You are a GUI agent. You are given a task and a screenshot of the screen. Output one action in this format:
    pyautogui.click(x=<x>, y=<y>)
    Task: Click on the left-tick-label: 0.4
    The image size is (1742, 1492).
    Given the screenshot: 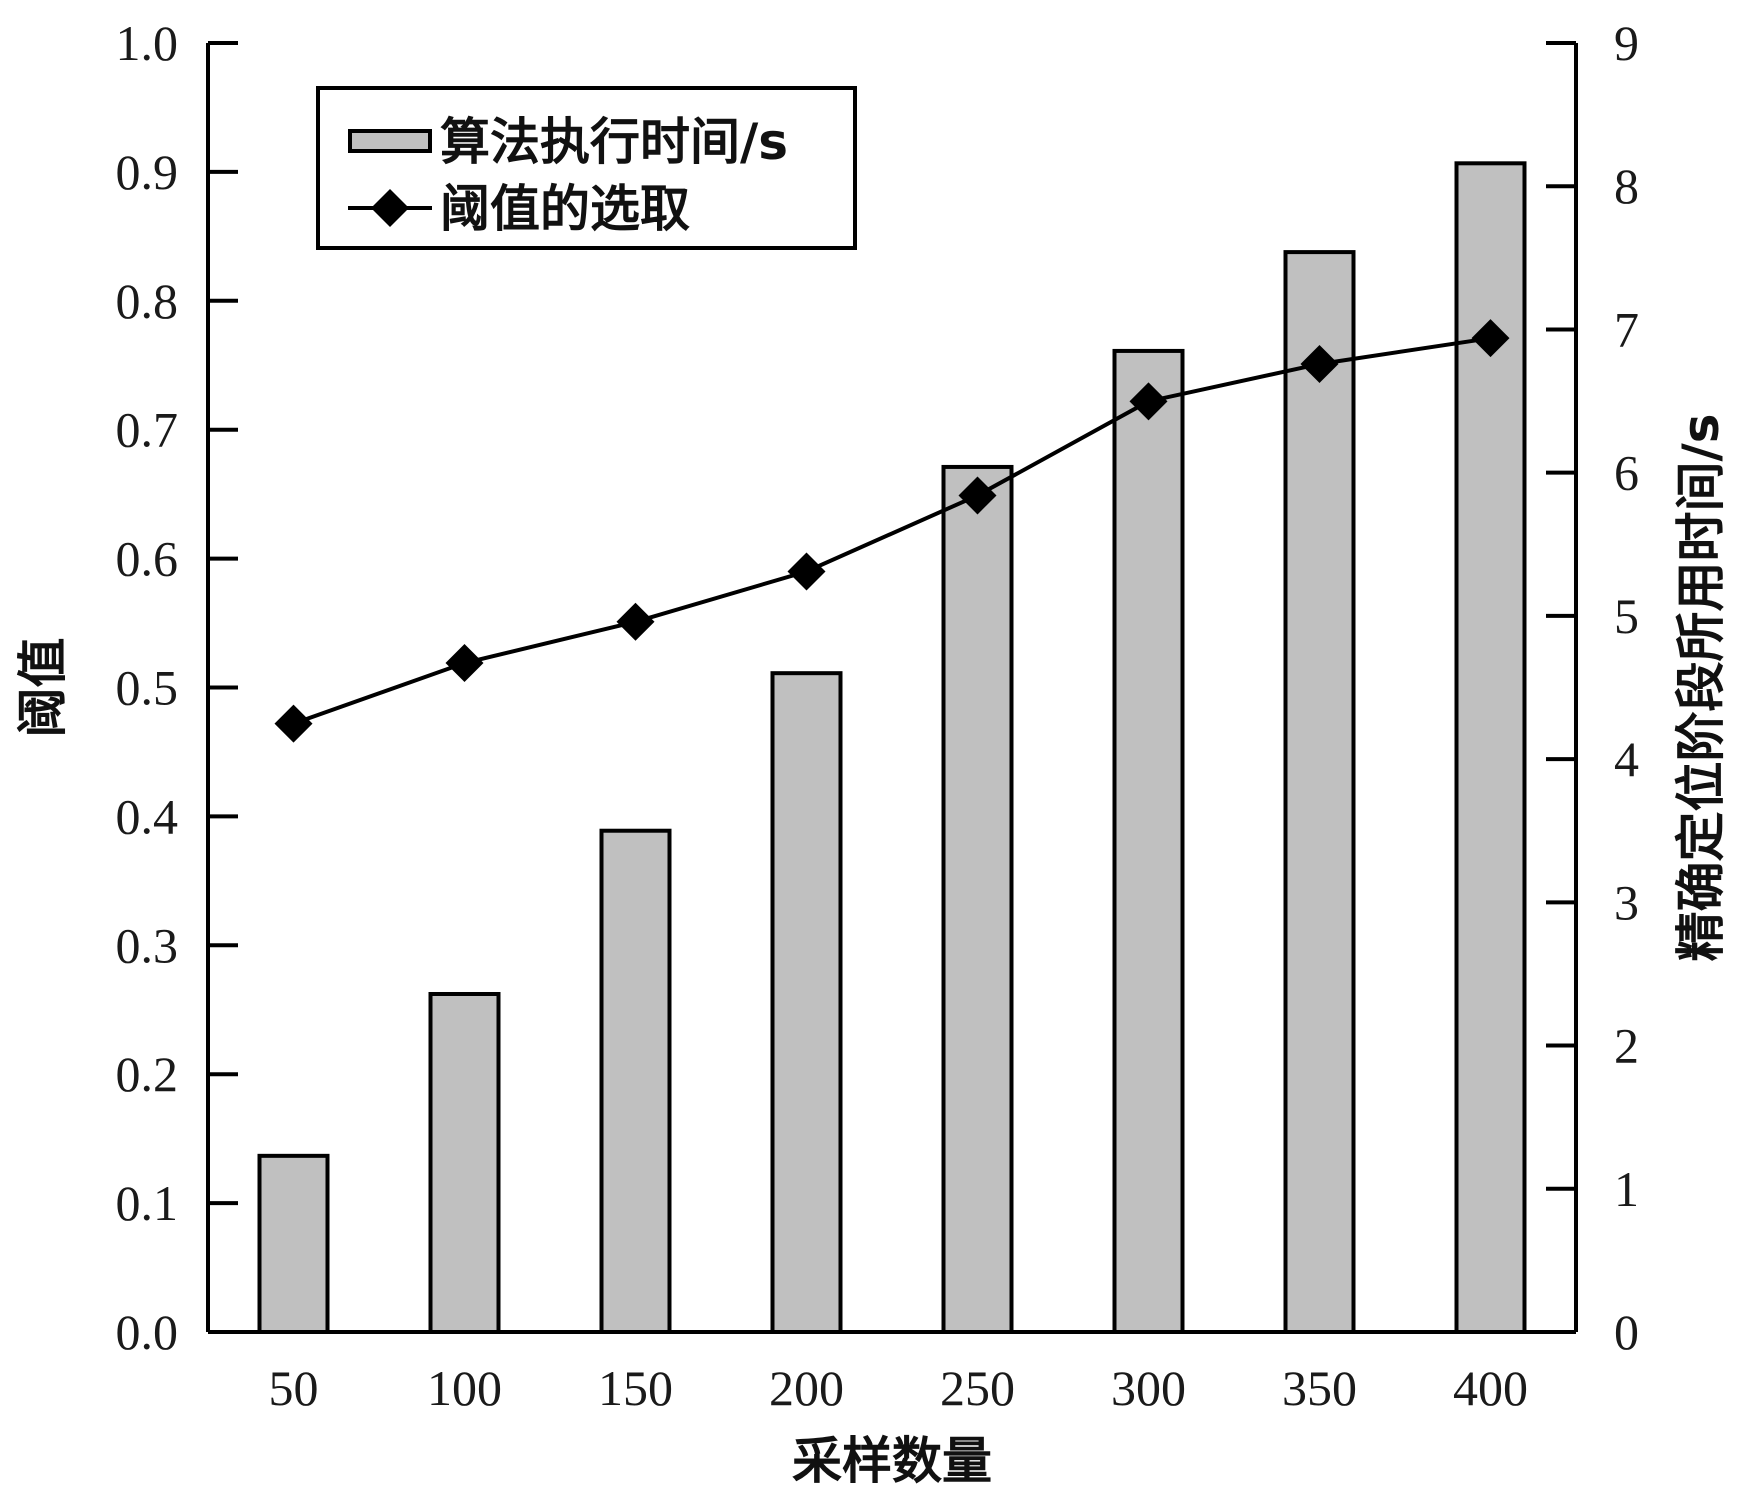 What is the action you would take?
    pyautogui.click(x=147, y=816)
    